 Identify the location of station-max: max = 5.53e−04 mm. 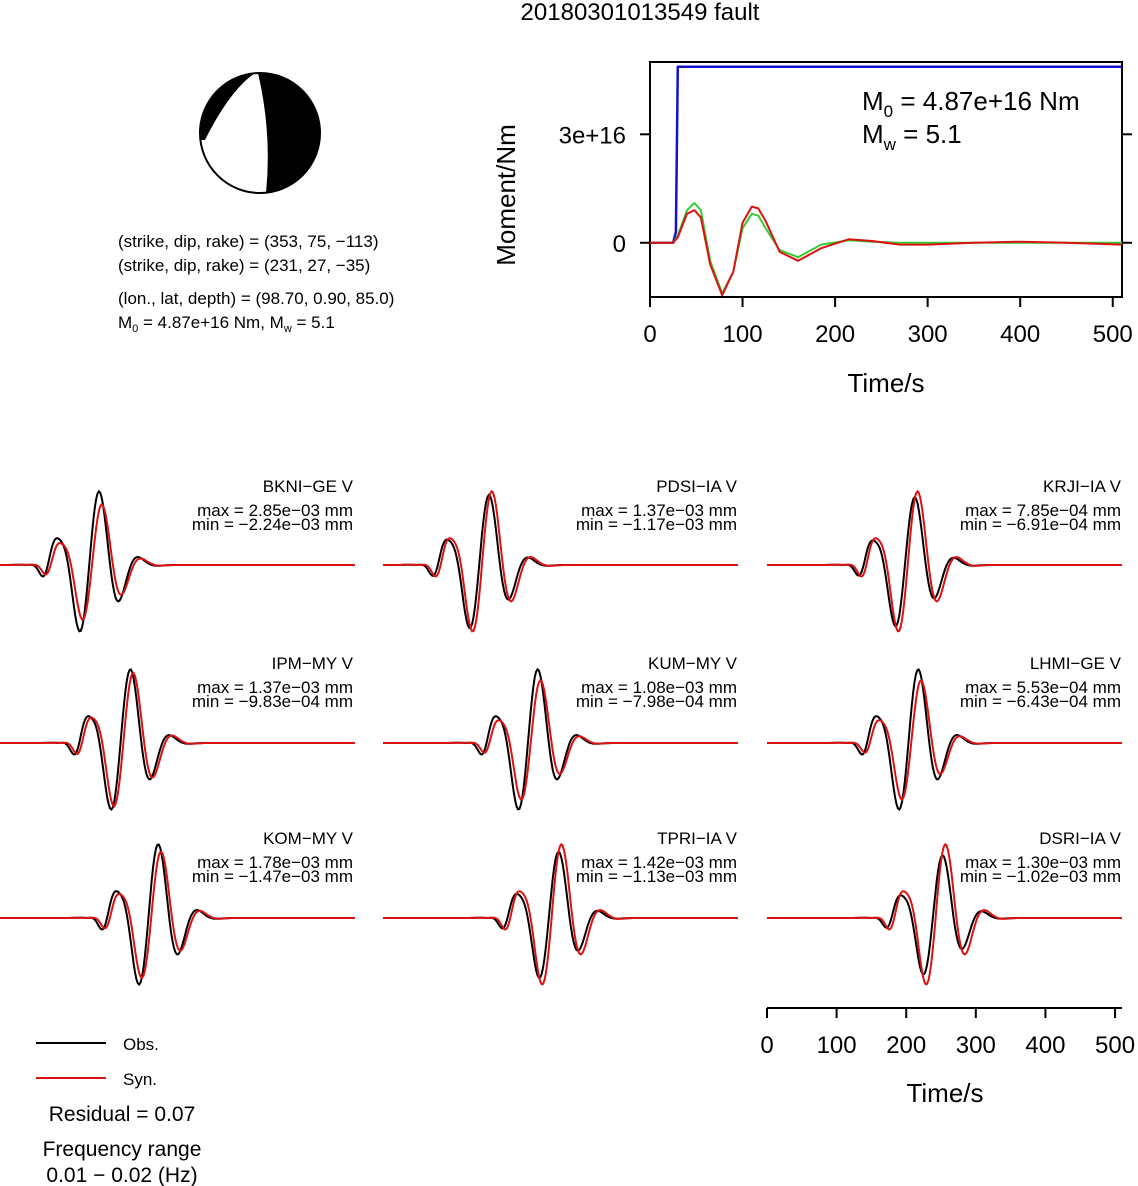
(1043, 687).